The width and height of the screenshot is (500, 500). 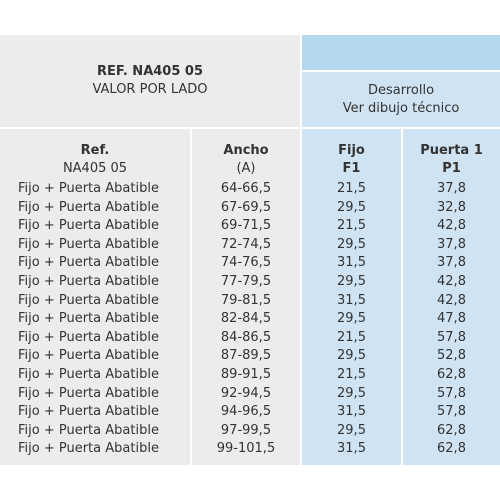 I want to click on row-puerta-cell: 47,8, so click(x=451, y=319).